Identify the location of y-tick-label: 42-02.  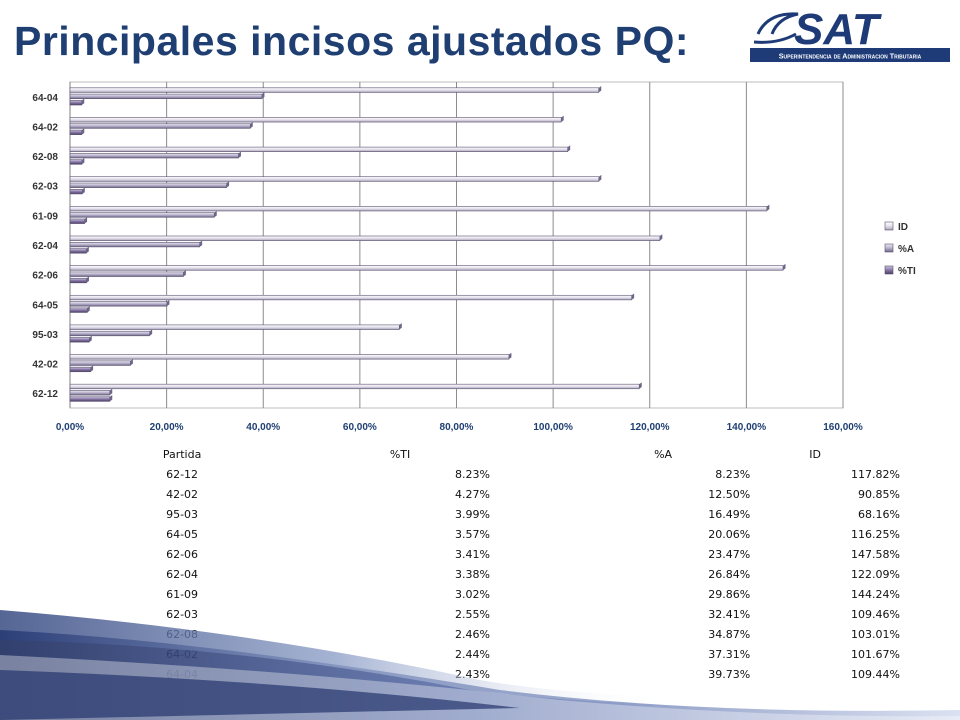
(45, 365).